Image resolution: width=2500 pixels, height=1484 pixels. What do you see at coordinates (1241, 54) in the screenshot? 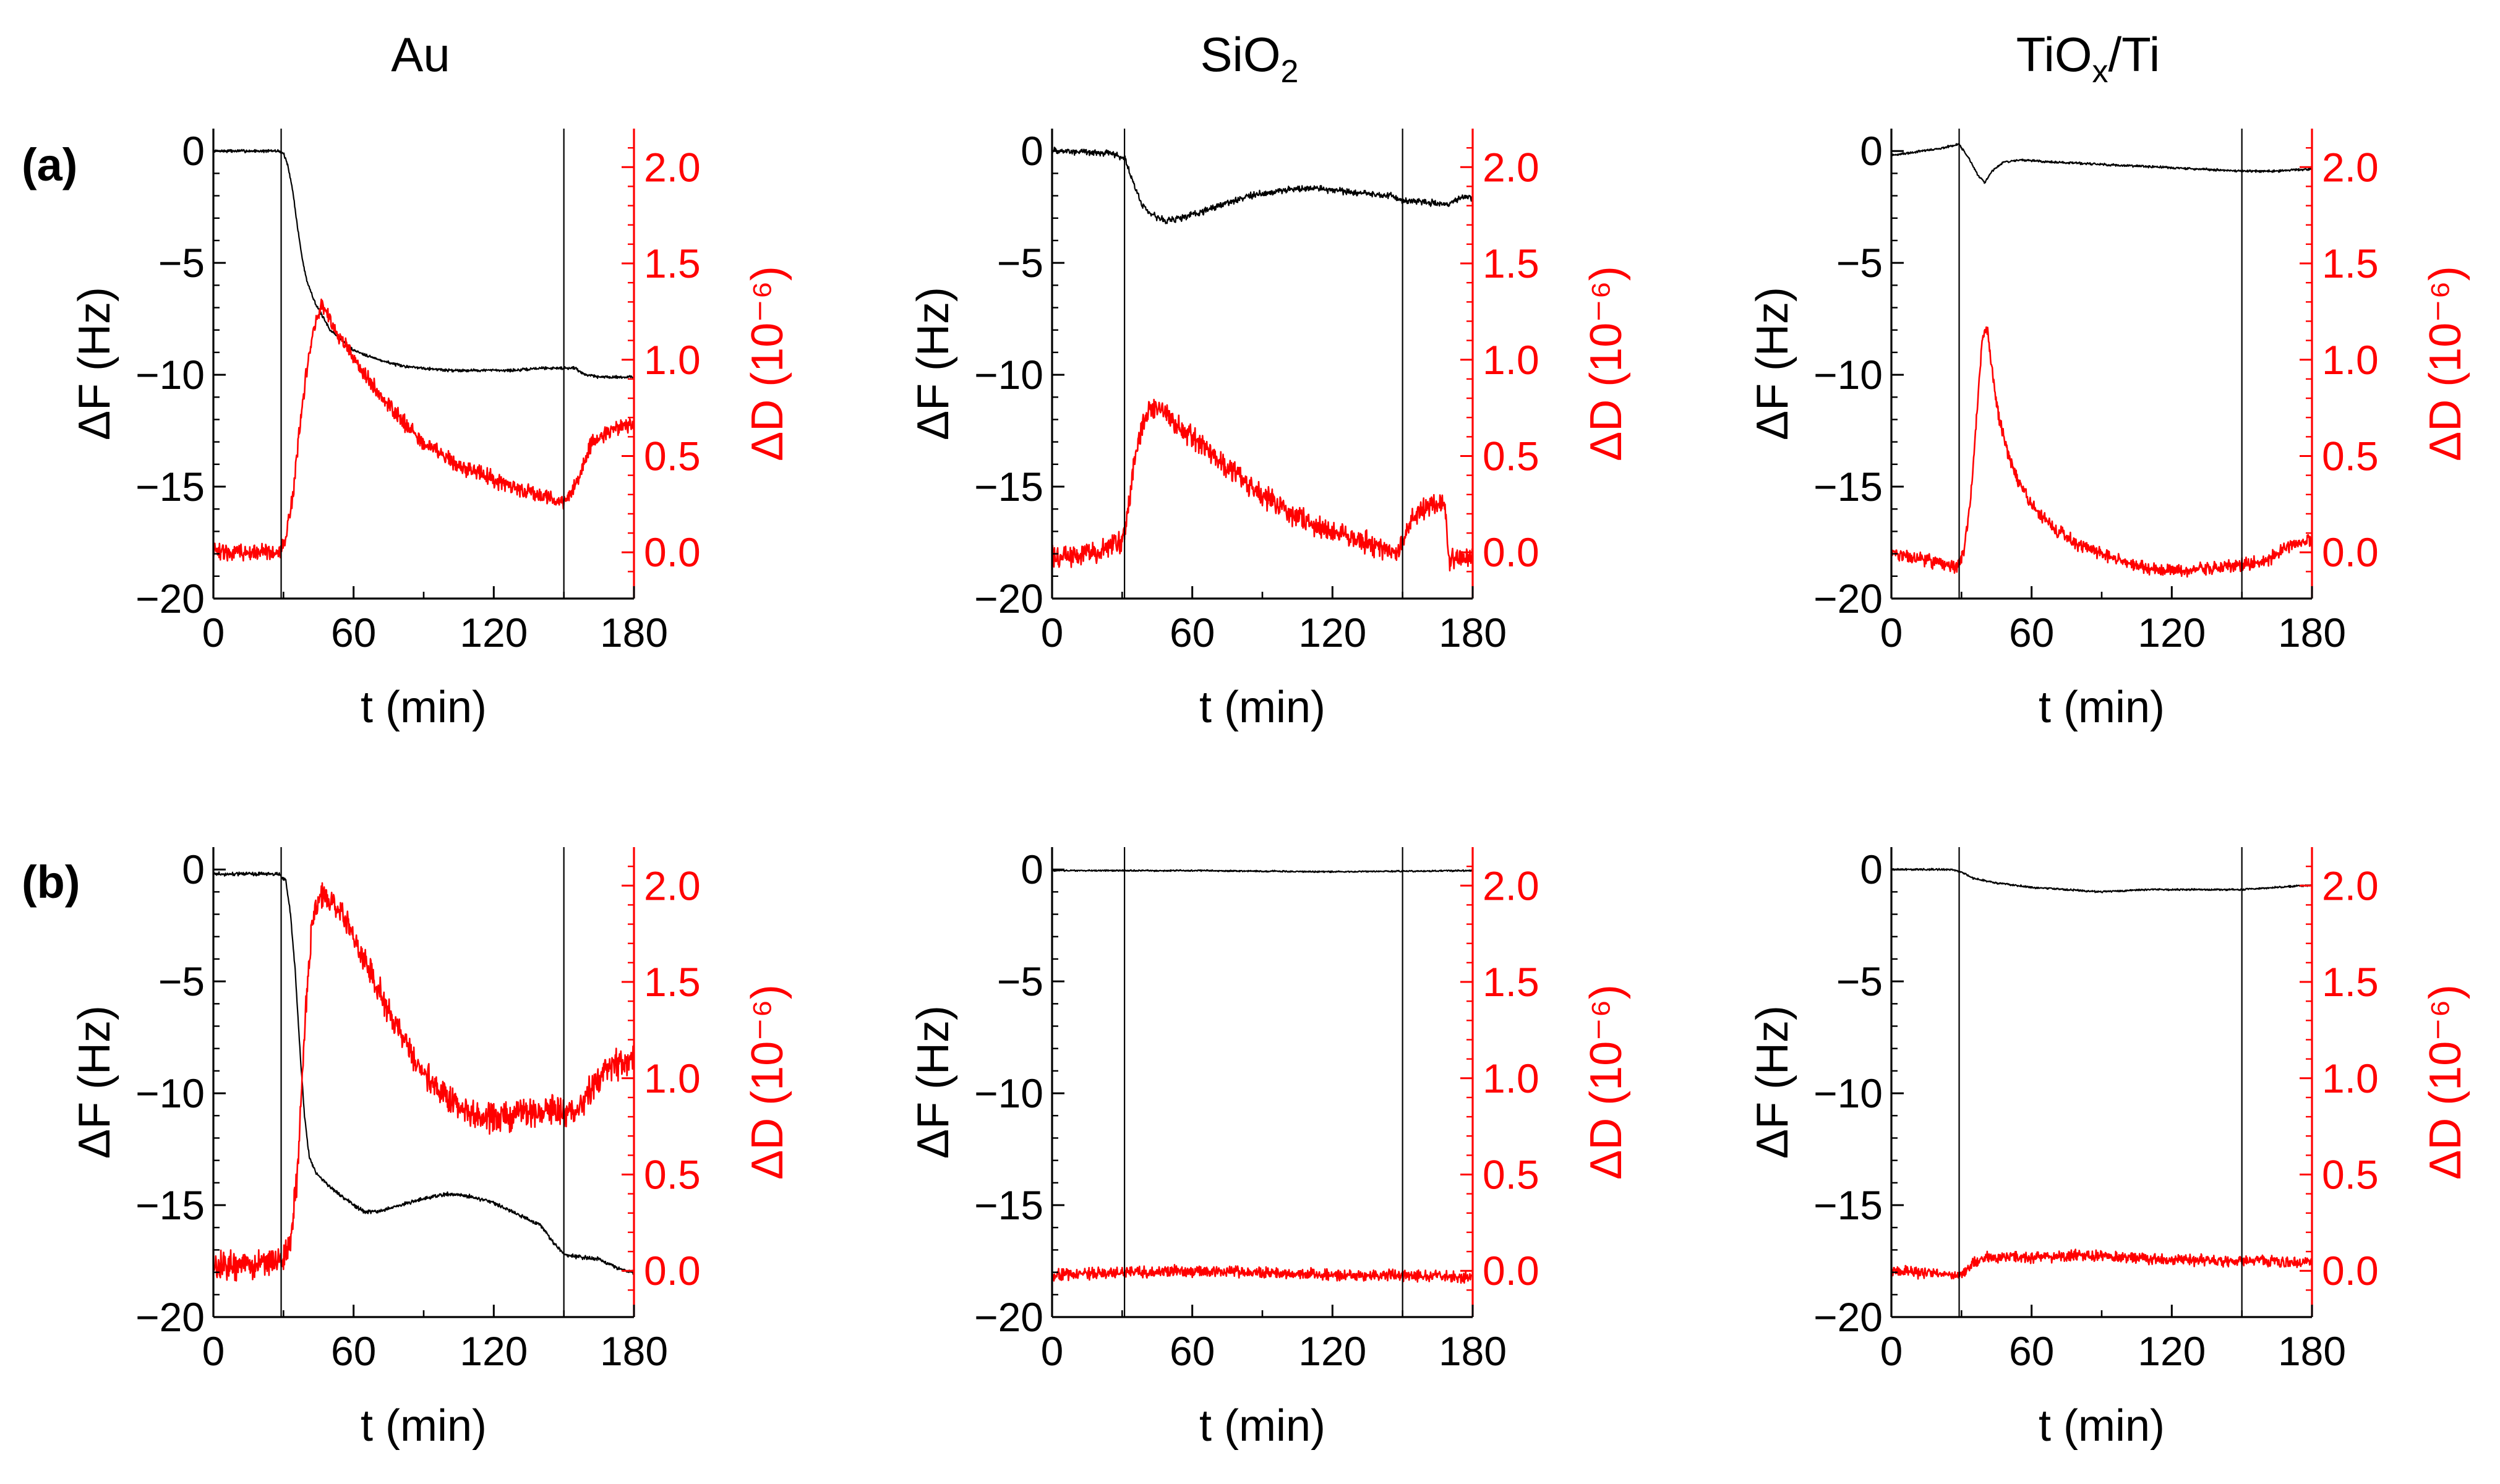
I see `column-title-sio2-base: SiO` at bounding box center [1241, 54].